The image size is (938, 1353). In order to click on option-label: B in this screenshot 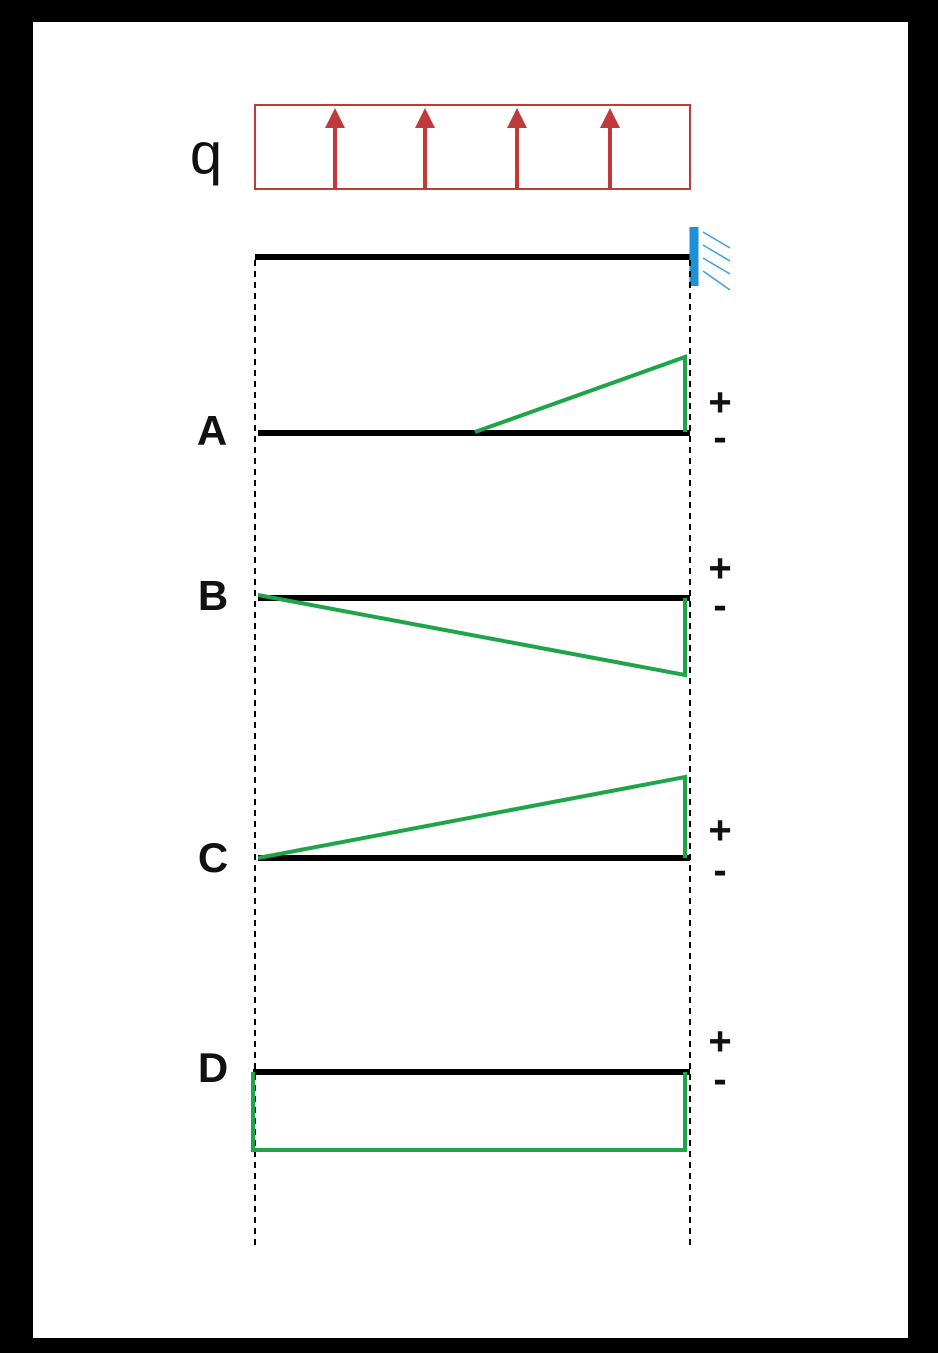, I will do `click(213, 595)`.